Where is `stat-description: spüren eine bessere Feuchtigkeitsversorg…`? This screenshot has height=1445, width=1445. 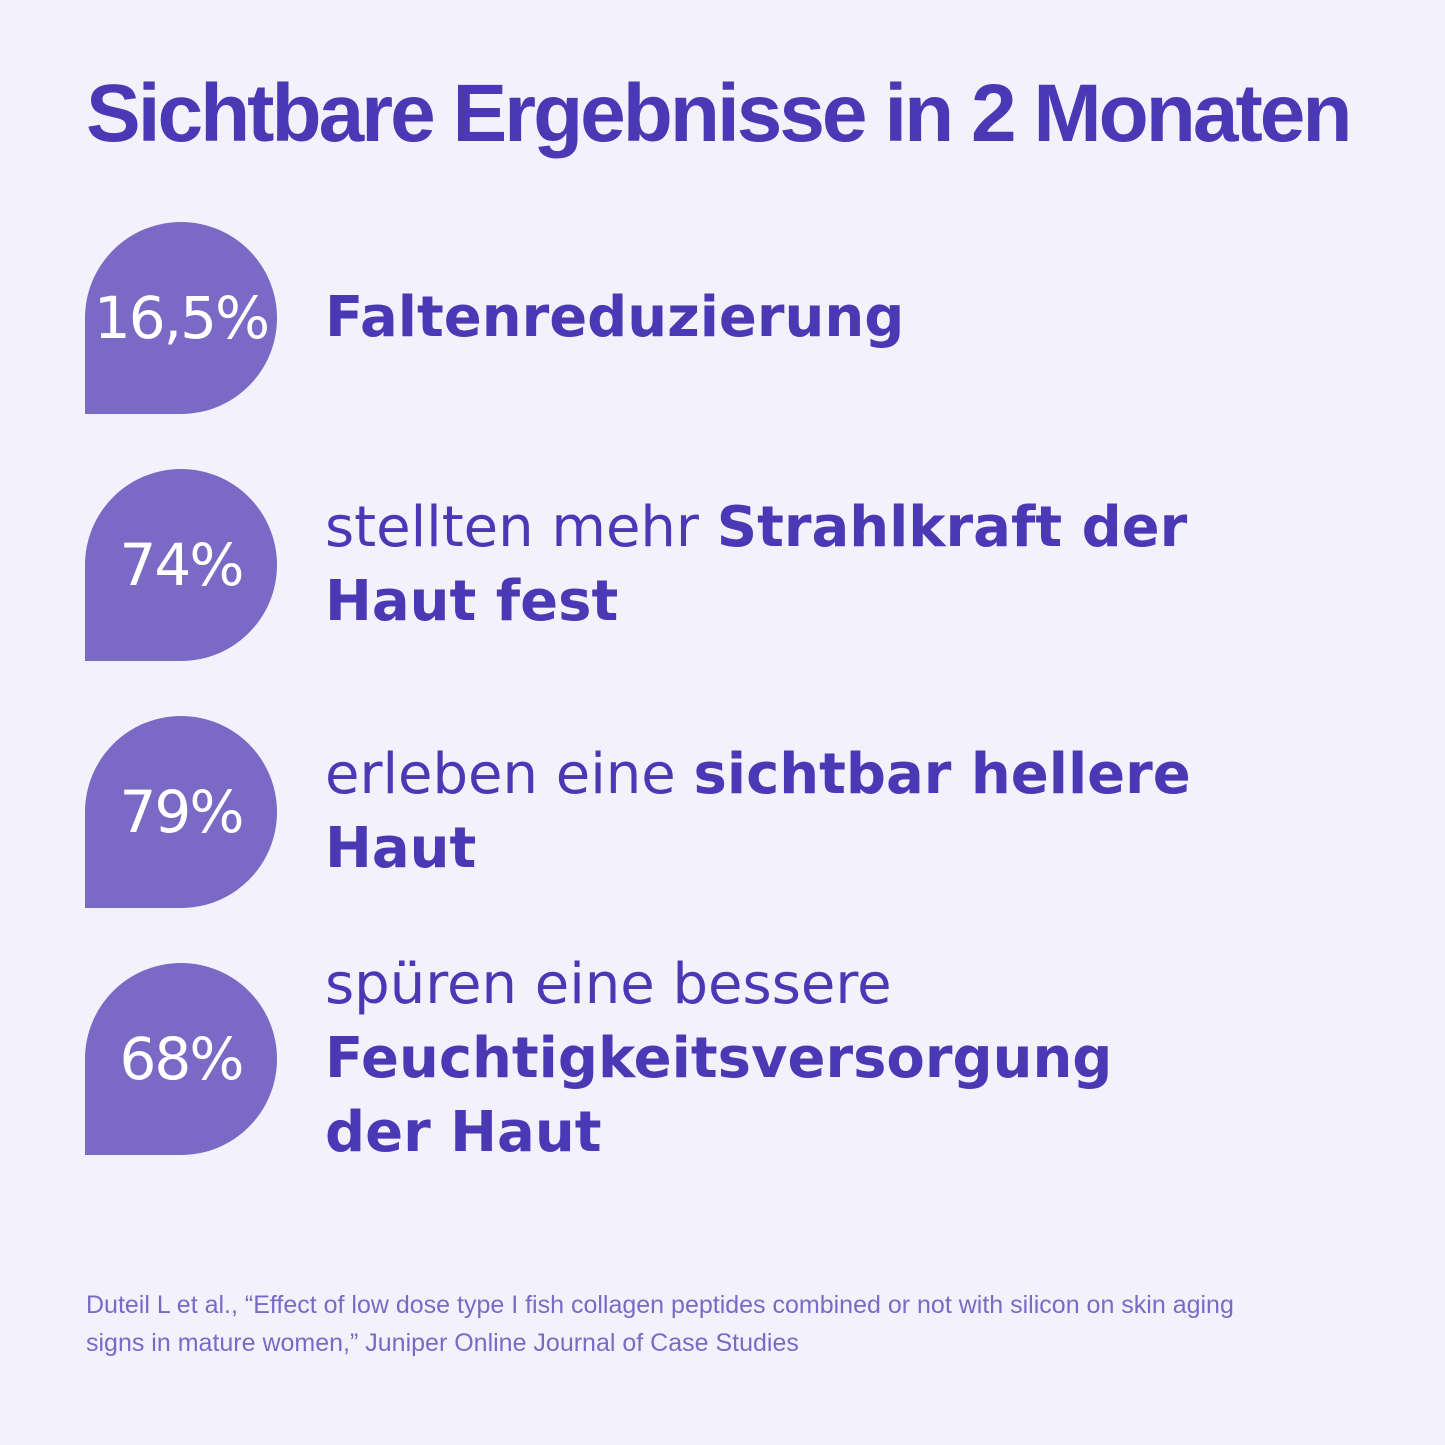 stat-description: spüren eine bessere Feuchtigkeitsversorg… is located at coordinates (775, 1058).